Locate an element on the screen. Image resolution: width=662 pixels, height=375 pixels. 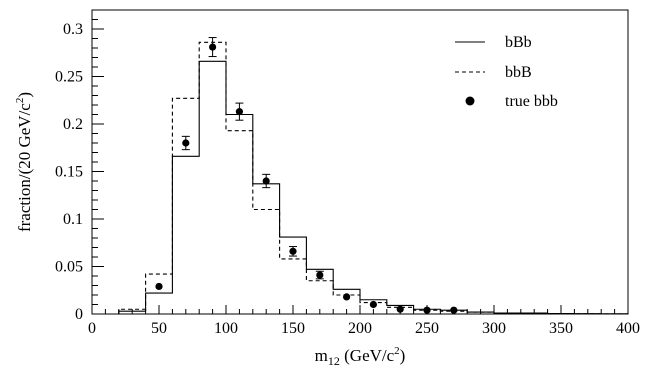
legend-label: bBb is located at coordinates (518, 42).